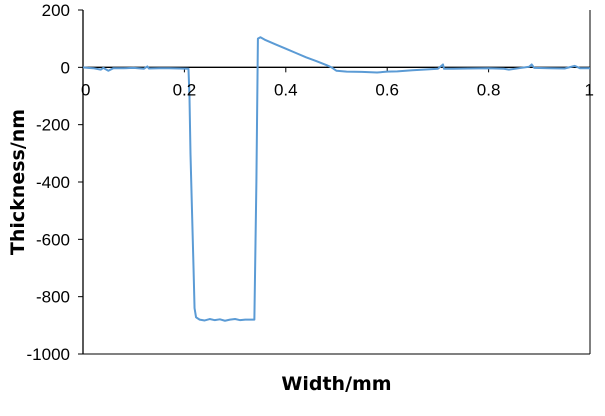 Image resolution: width=605 pixels, height=416 pixels. Describe the element at coordinates (85, 89) in the screenshot. I see `x-tick-label: 0` at that location.